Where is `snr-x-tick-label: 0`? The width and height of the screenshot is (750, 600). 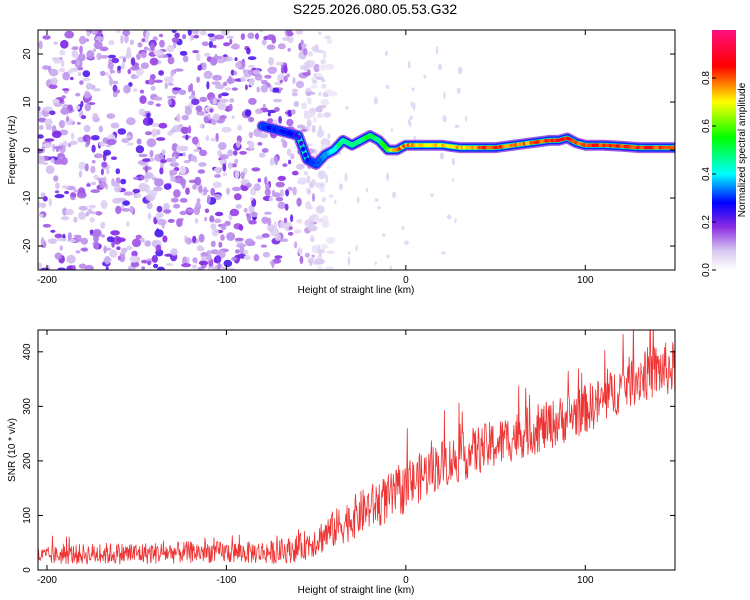 snr-x-tick-label: 0 is located at coordinates (406, 580).